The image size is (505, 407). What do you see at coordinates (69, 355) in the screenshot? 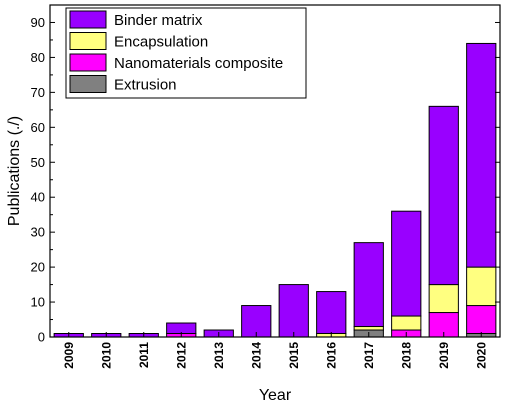
I see `x-tick-label: 2009` at bounding box center [69, 355].